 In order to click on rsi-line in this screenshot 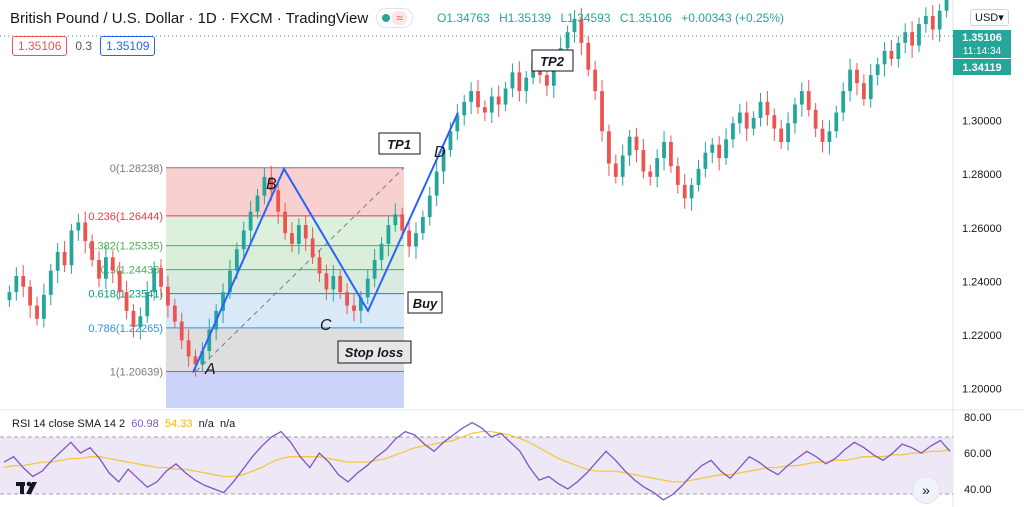, I will do `click(477, 461)`.